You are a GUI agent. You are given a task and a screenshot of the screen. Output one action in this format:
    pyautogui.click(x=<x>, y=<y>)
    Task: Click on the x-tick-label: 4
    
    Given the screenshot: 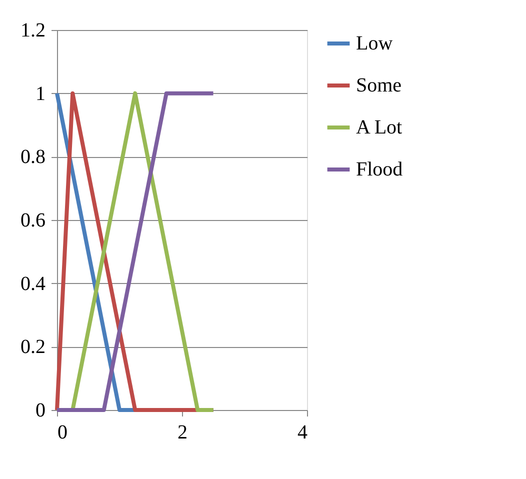 What is the action you would take?
    pyautogui.click(x=303, y=433)
    